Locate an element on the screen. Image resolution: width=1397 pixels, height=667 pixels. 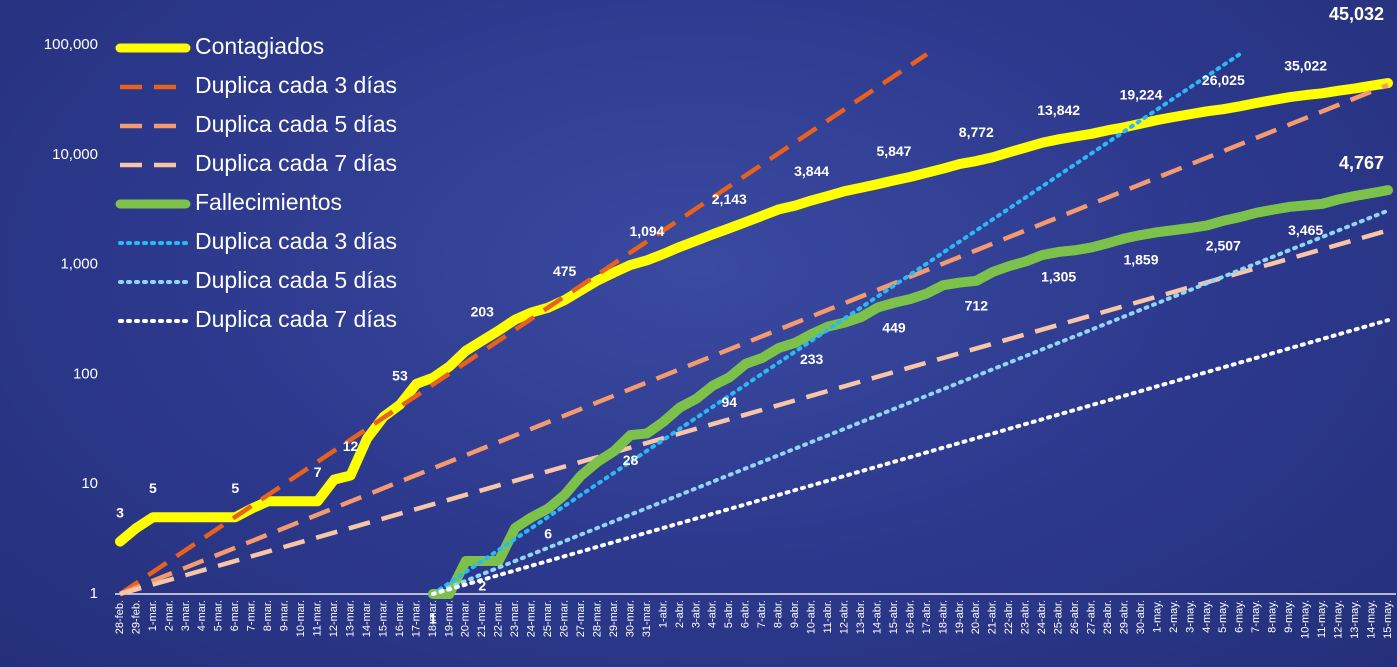
x-tick-label: 9-mar. is located at coordinates (285, 615).